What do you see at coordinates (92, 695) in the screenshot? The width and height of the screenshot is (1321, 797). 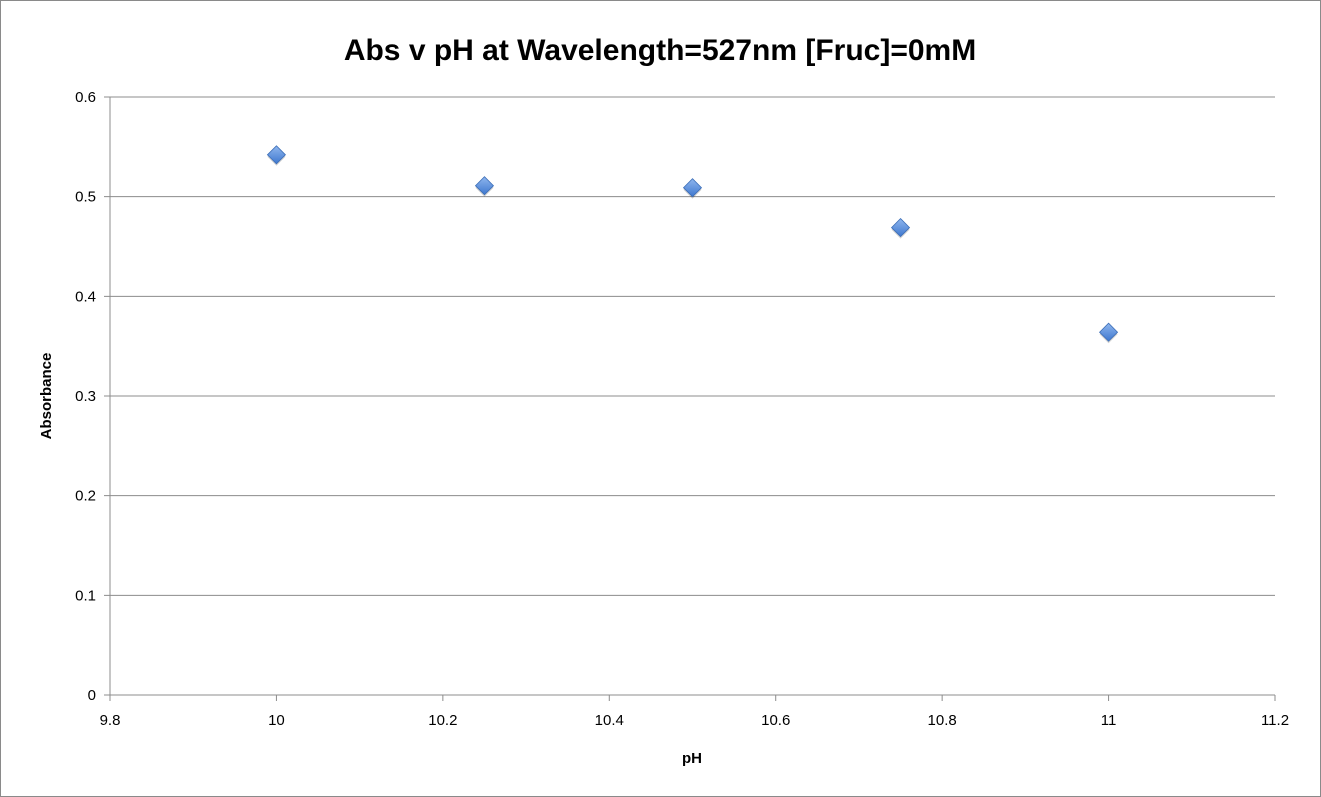 I see `y-tick-label: 0` at bounding box center [92, 695].